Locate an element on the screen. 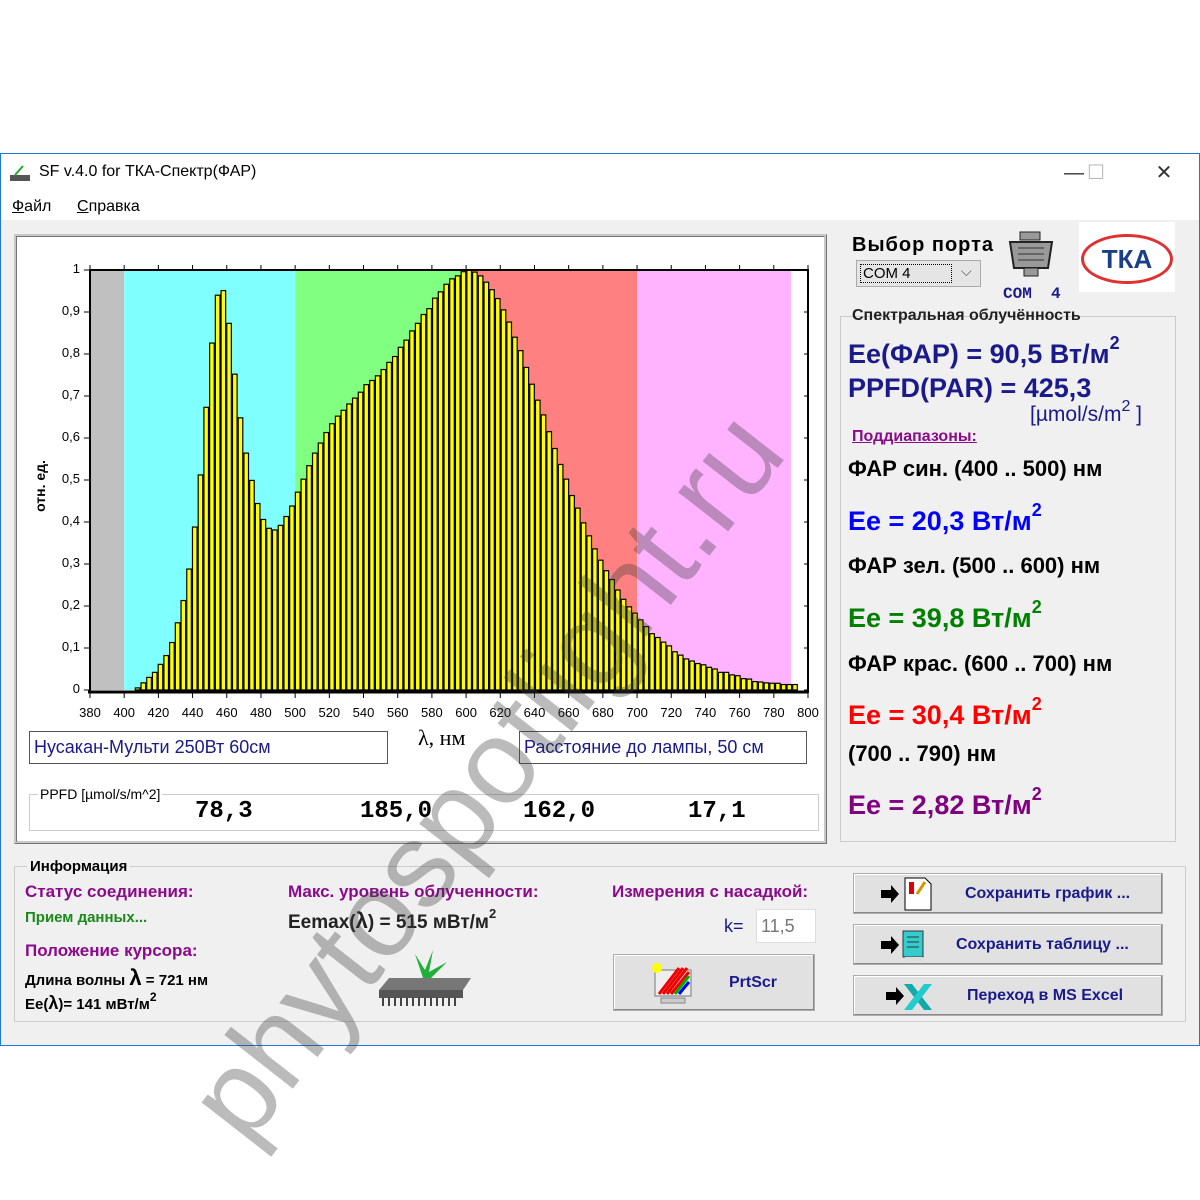 Image resolution: width=1200 pixels, height=1200 pixels. prtscr-label: PrtScr is located at coordinates (753, 982).